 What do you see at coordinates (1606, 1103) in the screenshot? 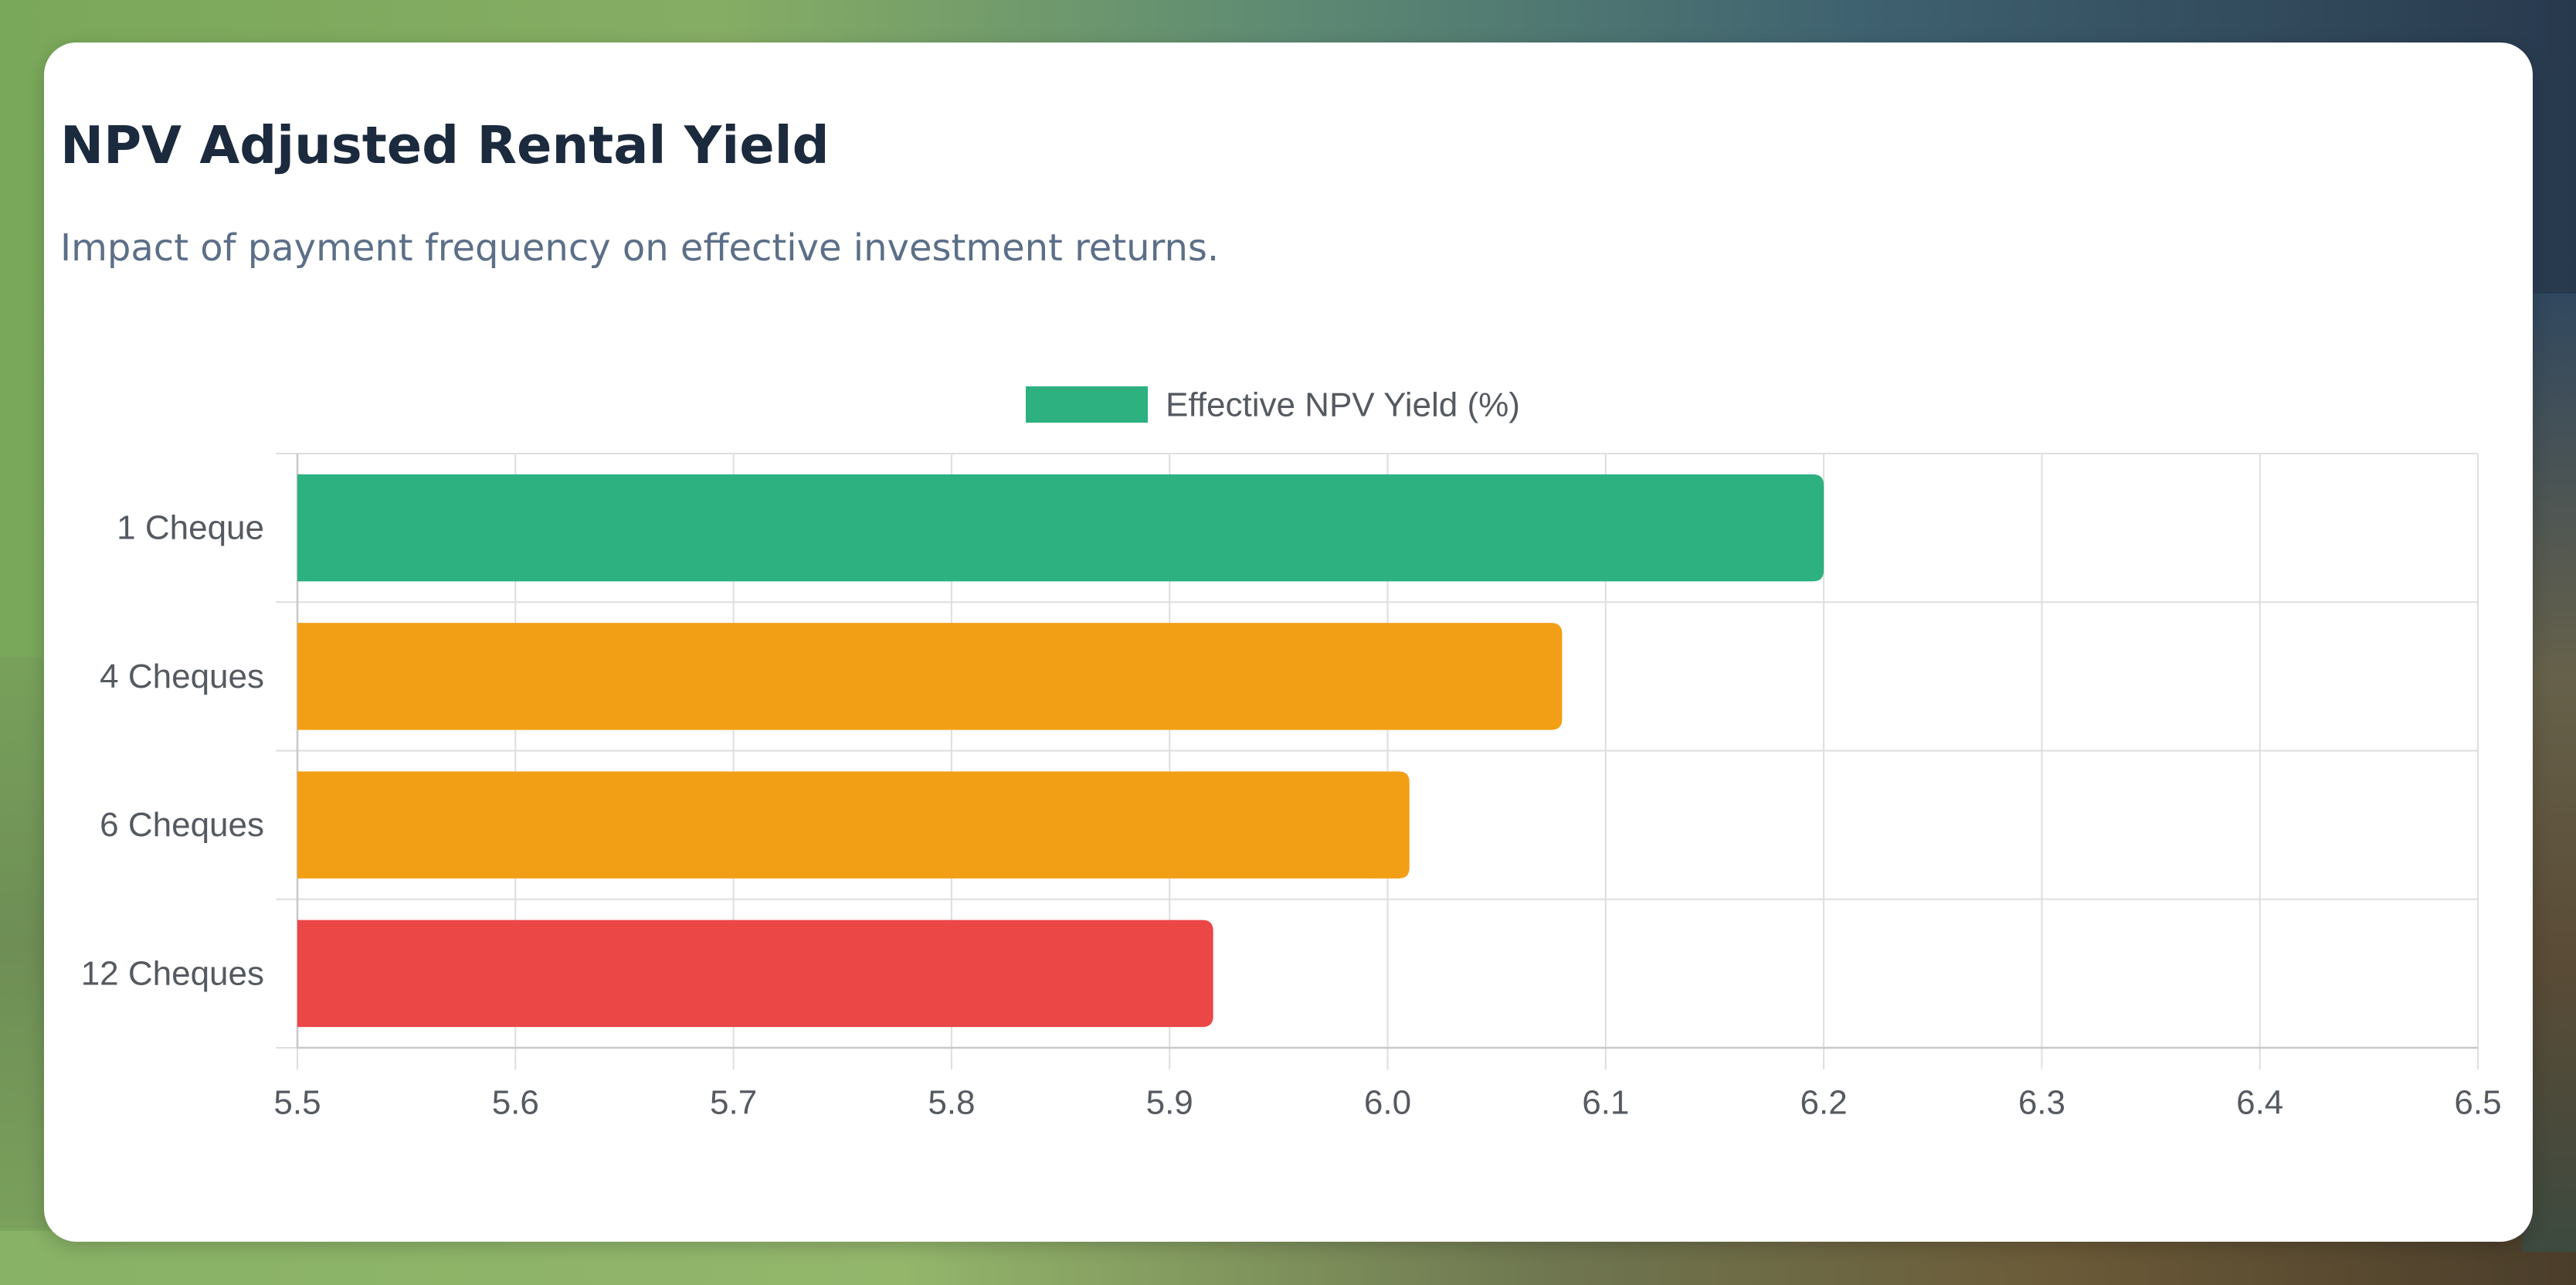
I see `x-tick-label: 6.1` at bounding box center [1606, 1103].